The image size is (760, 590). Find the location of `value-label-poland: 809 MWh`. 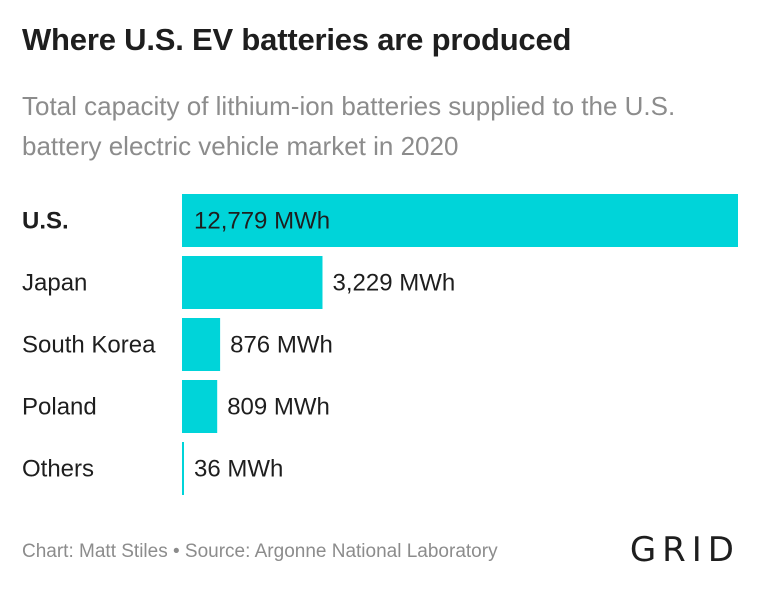

value-label-poland: 809 MWh is located at coordinates (278, 407).